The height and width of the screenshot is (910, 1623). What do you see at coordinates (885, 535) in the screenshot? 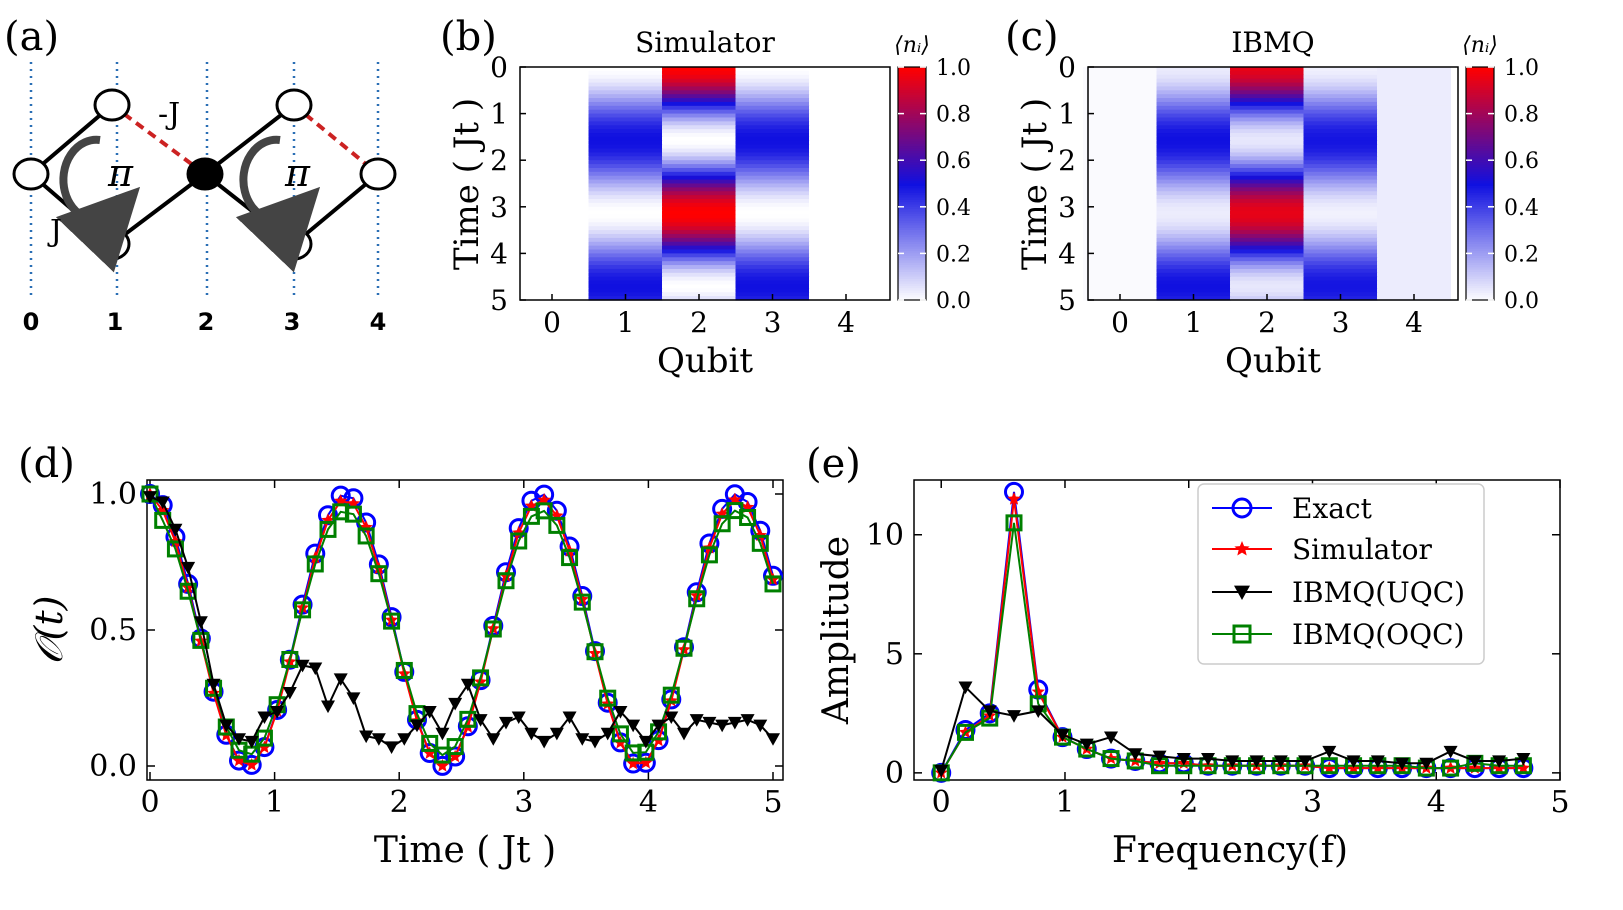
I see `y-tick-label: 10` at bounding box center [885, 535].